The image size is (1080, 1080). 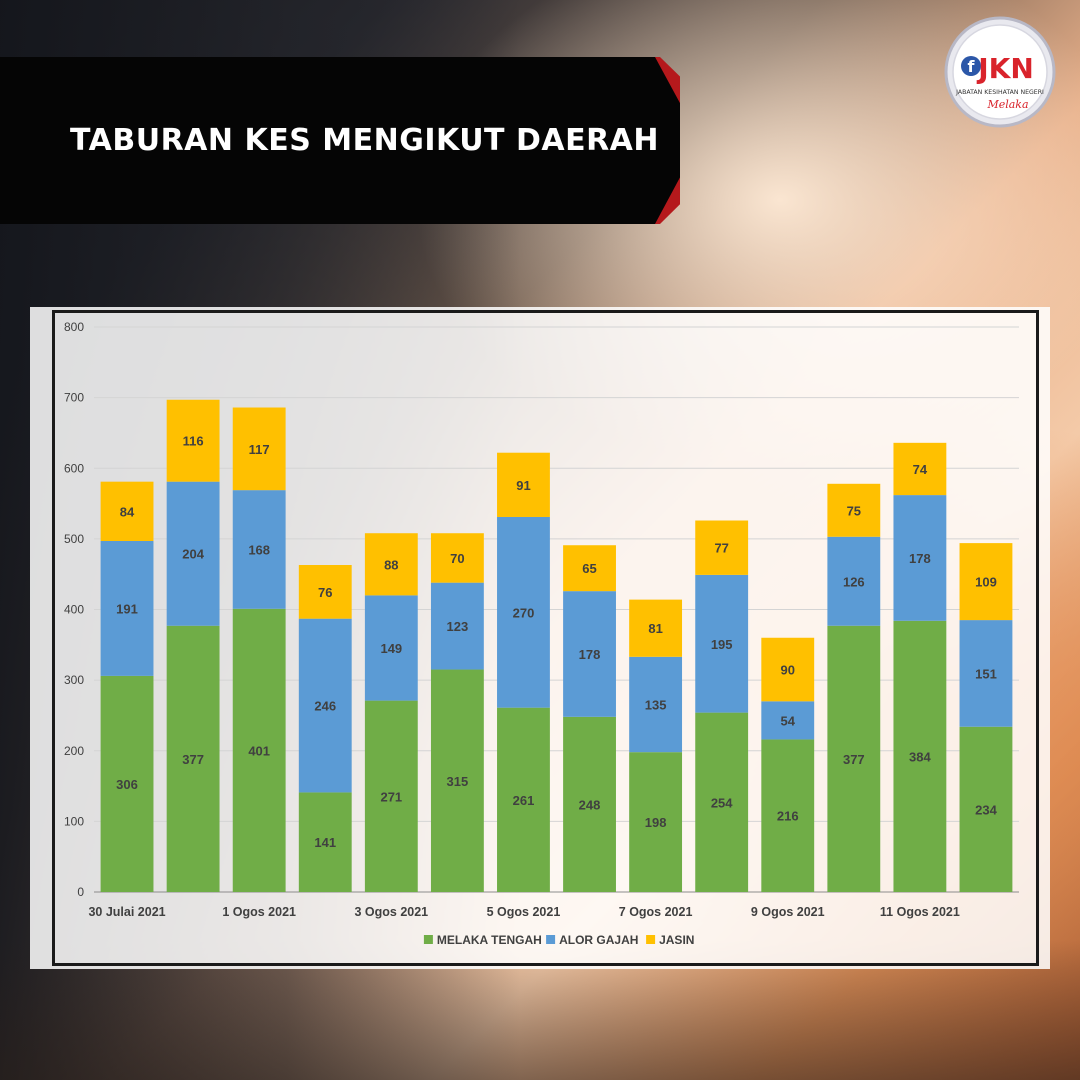 What do you see at coordinates (999, 92) in the screenshot?
I see `logo-org: JABATAN KESIHATAN NEGERI` at bounding box center [999, 92].